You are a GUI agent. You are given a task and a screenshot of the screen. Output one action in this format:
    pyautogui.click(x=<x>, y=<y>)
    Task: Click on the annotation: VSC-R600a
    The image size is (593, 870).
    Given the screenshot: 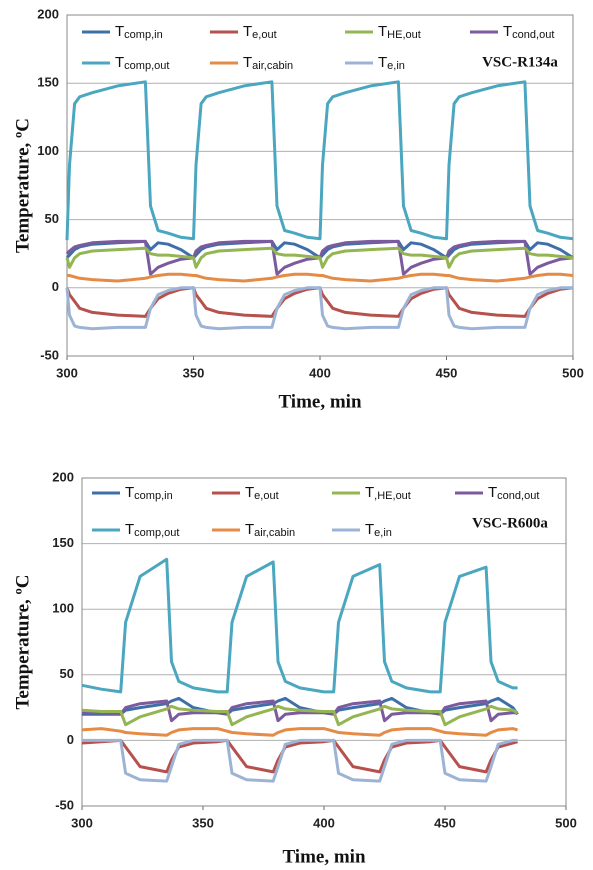 What is the action you would take?
    pyautogui.click(x=510, y=523)
    